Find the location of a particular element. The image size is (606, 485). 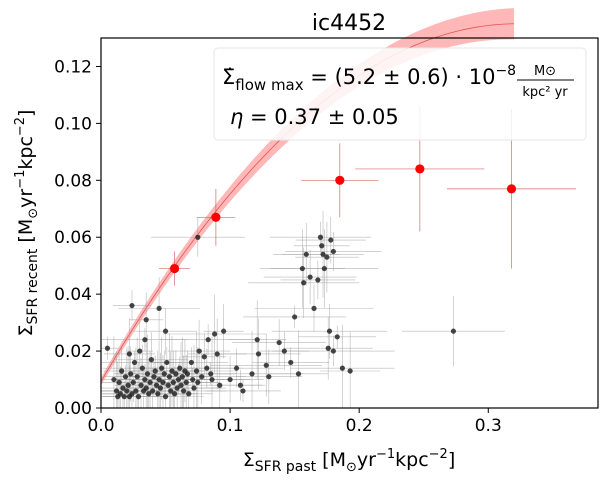

y-label-yr: yr is located at coordinates (26, 198).